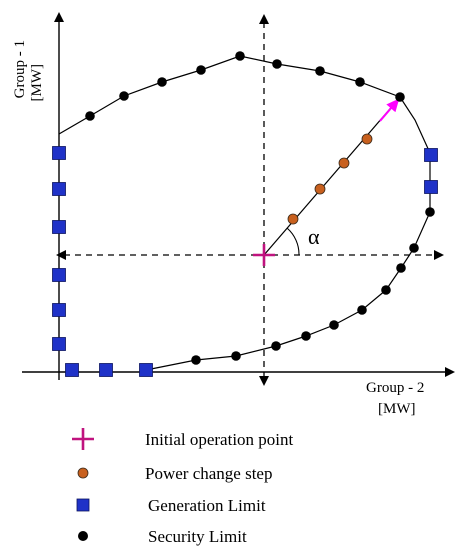 The width and height of the screenshot is (471, 555). Describe the element at coordinates (314, 236) in the screenshot. I see `angle-label: α` at that location.